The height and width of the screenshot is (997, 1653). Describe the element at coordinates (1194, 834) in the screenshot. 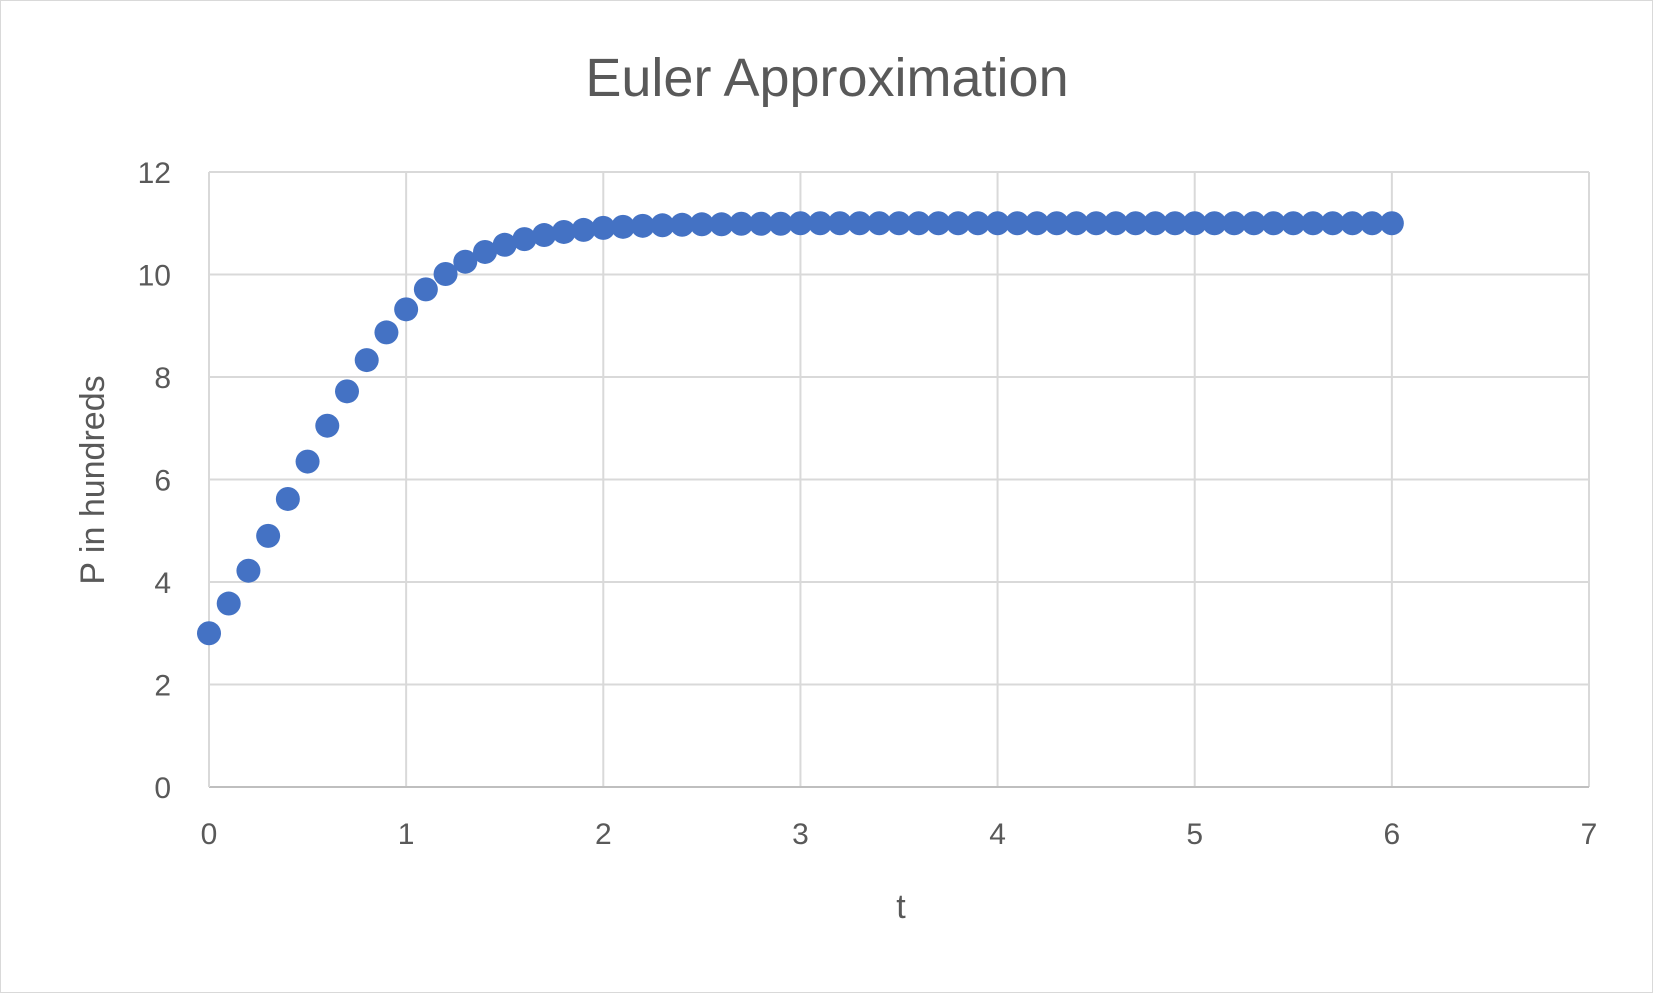

I see `x-tick-label: 5` at that location.